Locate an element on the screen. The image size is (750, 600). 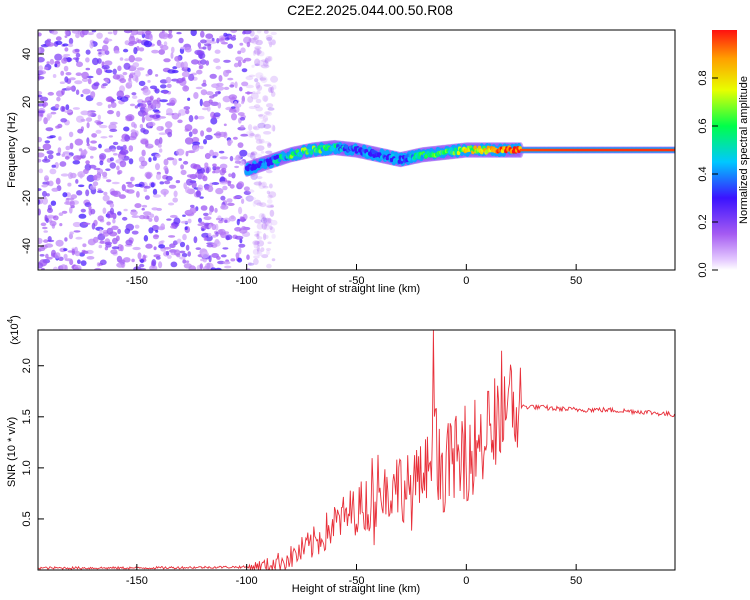
y-tick-label: 0 is located at coordinates (27, 150).